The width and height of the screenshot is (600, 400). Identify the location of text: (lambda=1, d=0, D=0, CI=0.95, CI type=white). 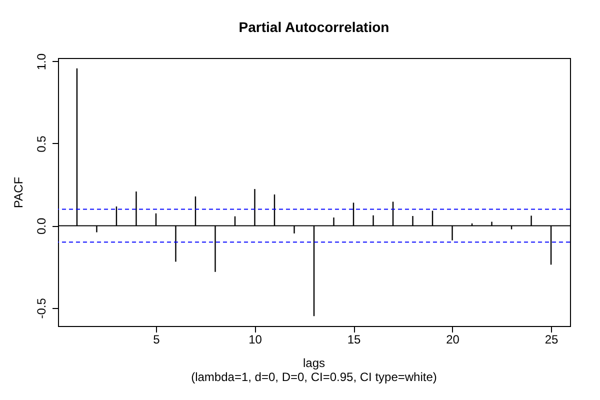
(314, 377).